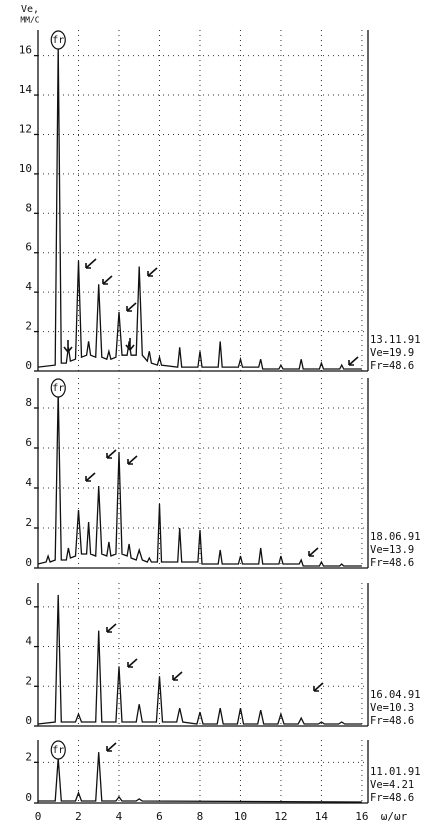 This screenshot has height=831, width=433. I want to click on annotation: Ve=13.9, so click(392, 550).